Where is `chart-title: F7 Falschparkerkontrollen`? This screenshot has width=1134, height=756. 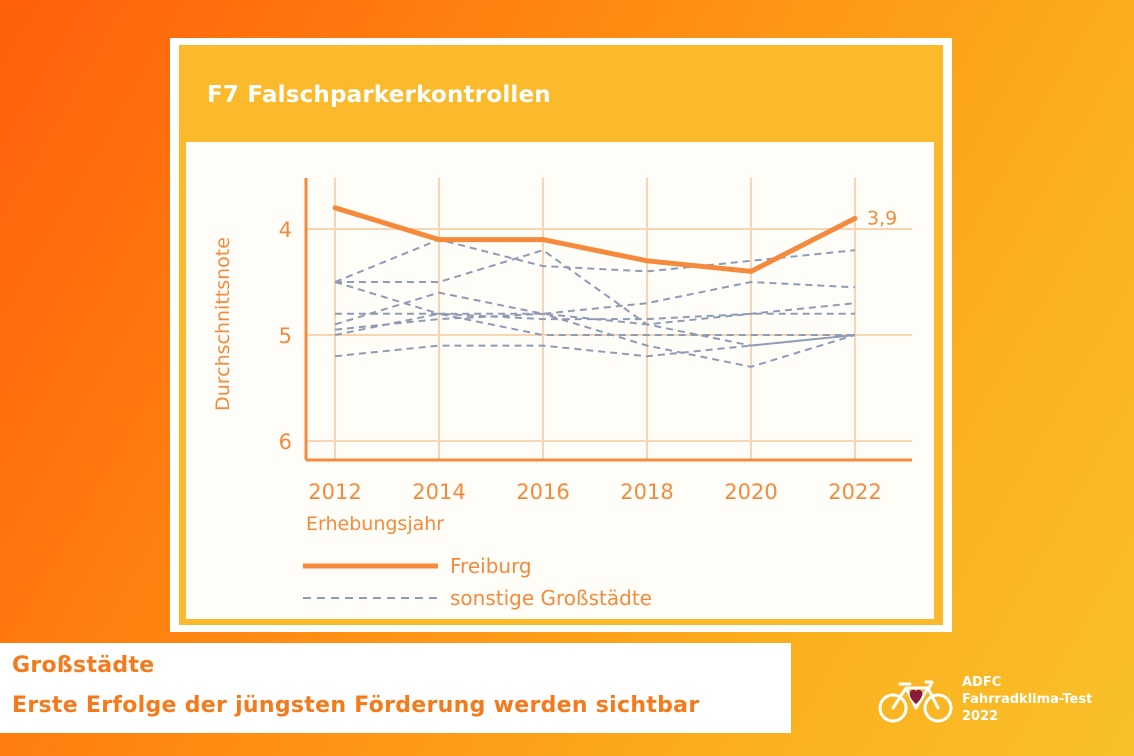 chart-title: F7 Falschparkerkontrollen is located at coordinates (379, 95).